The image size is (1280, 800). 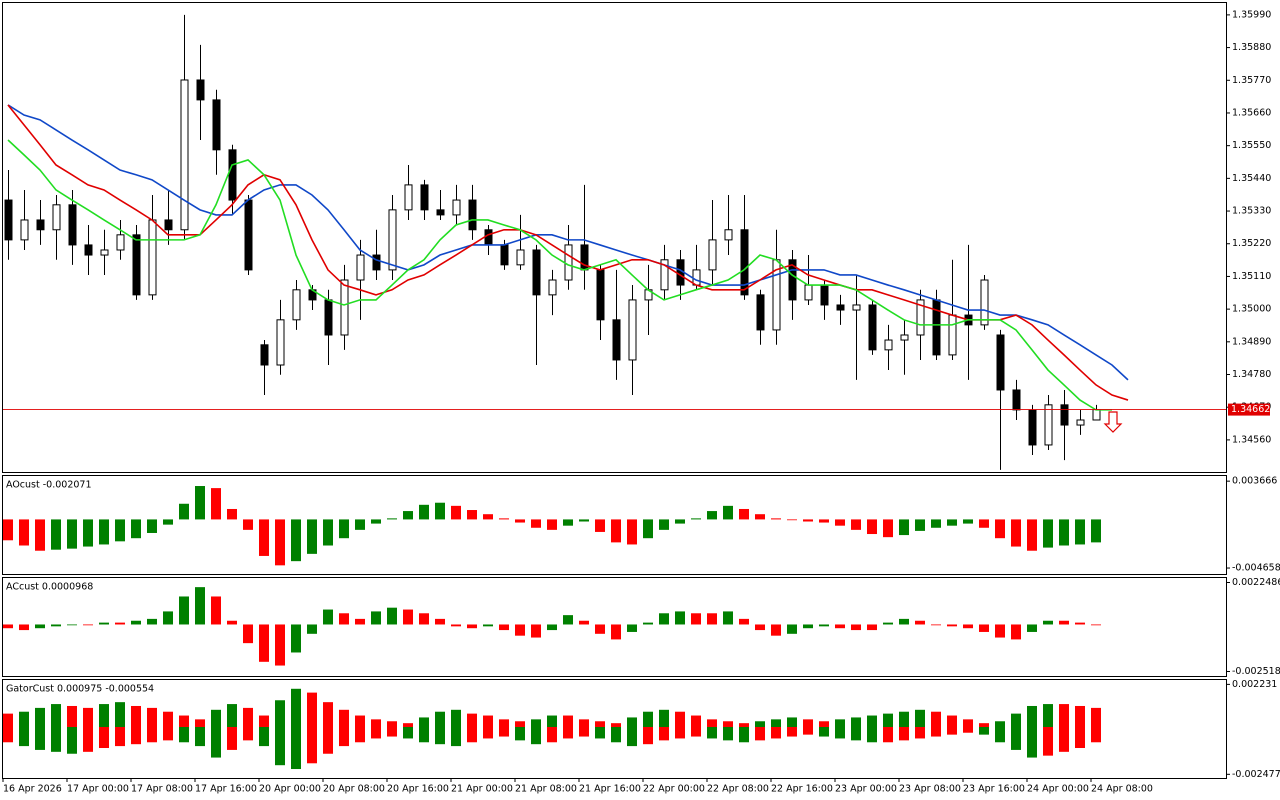 I want to click on y-tick-label: 1.35770, so click(x=1251, y=80).